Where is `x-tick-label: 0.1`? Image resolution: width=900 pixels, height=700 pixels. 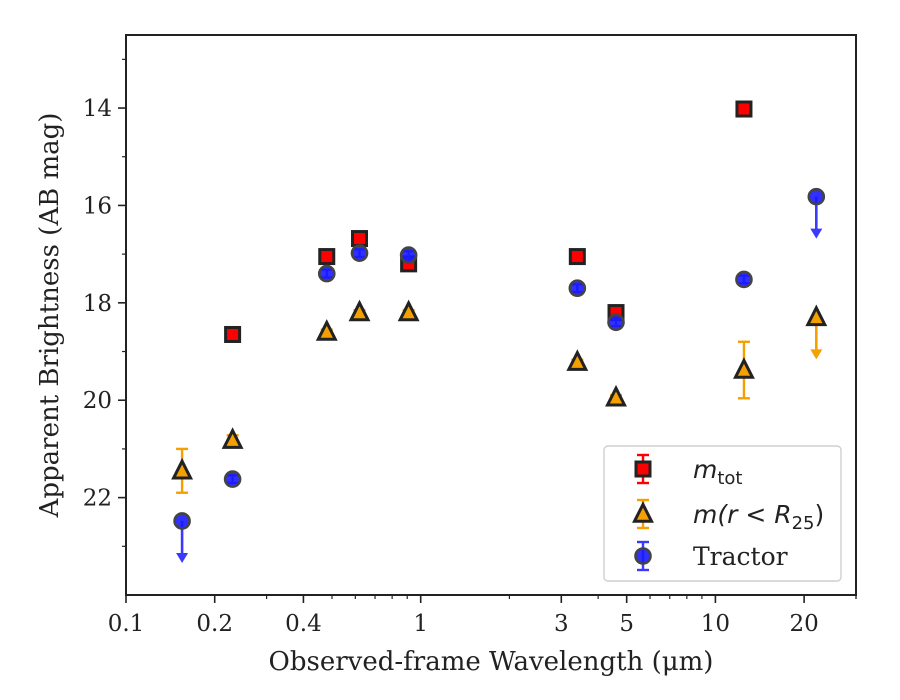
x-tick-label: 0.1 is located at coordinates (126, 624).